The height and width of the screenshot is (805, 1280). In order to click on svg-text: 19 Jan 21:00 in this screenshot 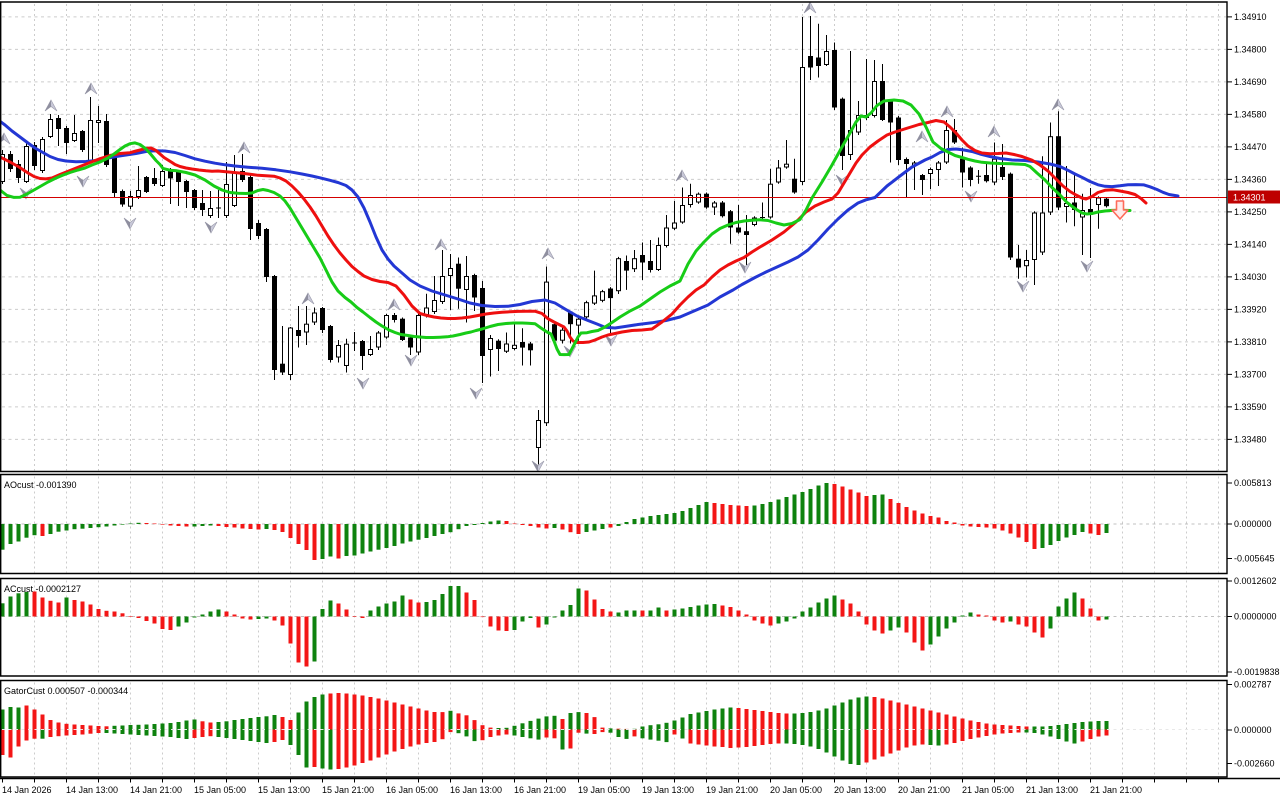, I will do `click(732, 790)`.